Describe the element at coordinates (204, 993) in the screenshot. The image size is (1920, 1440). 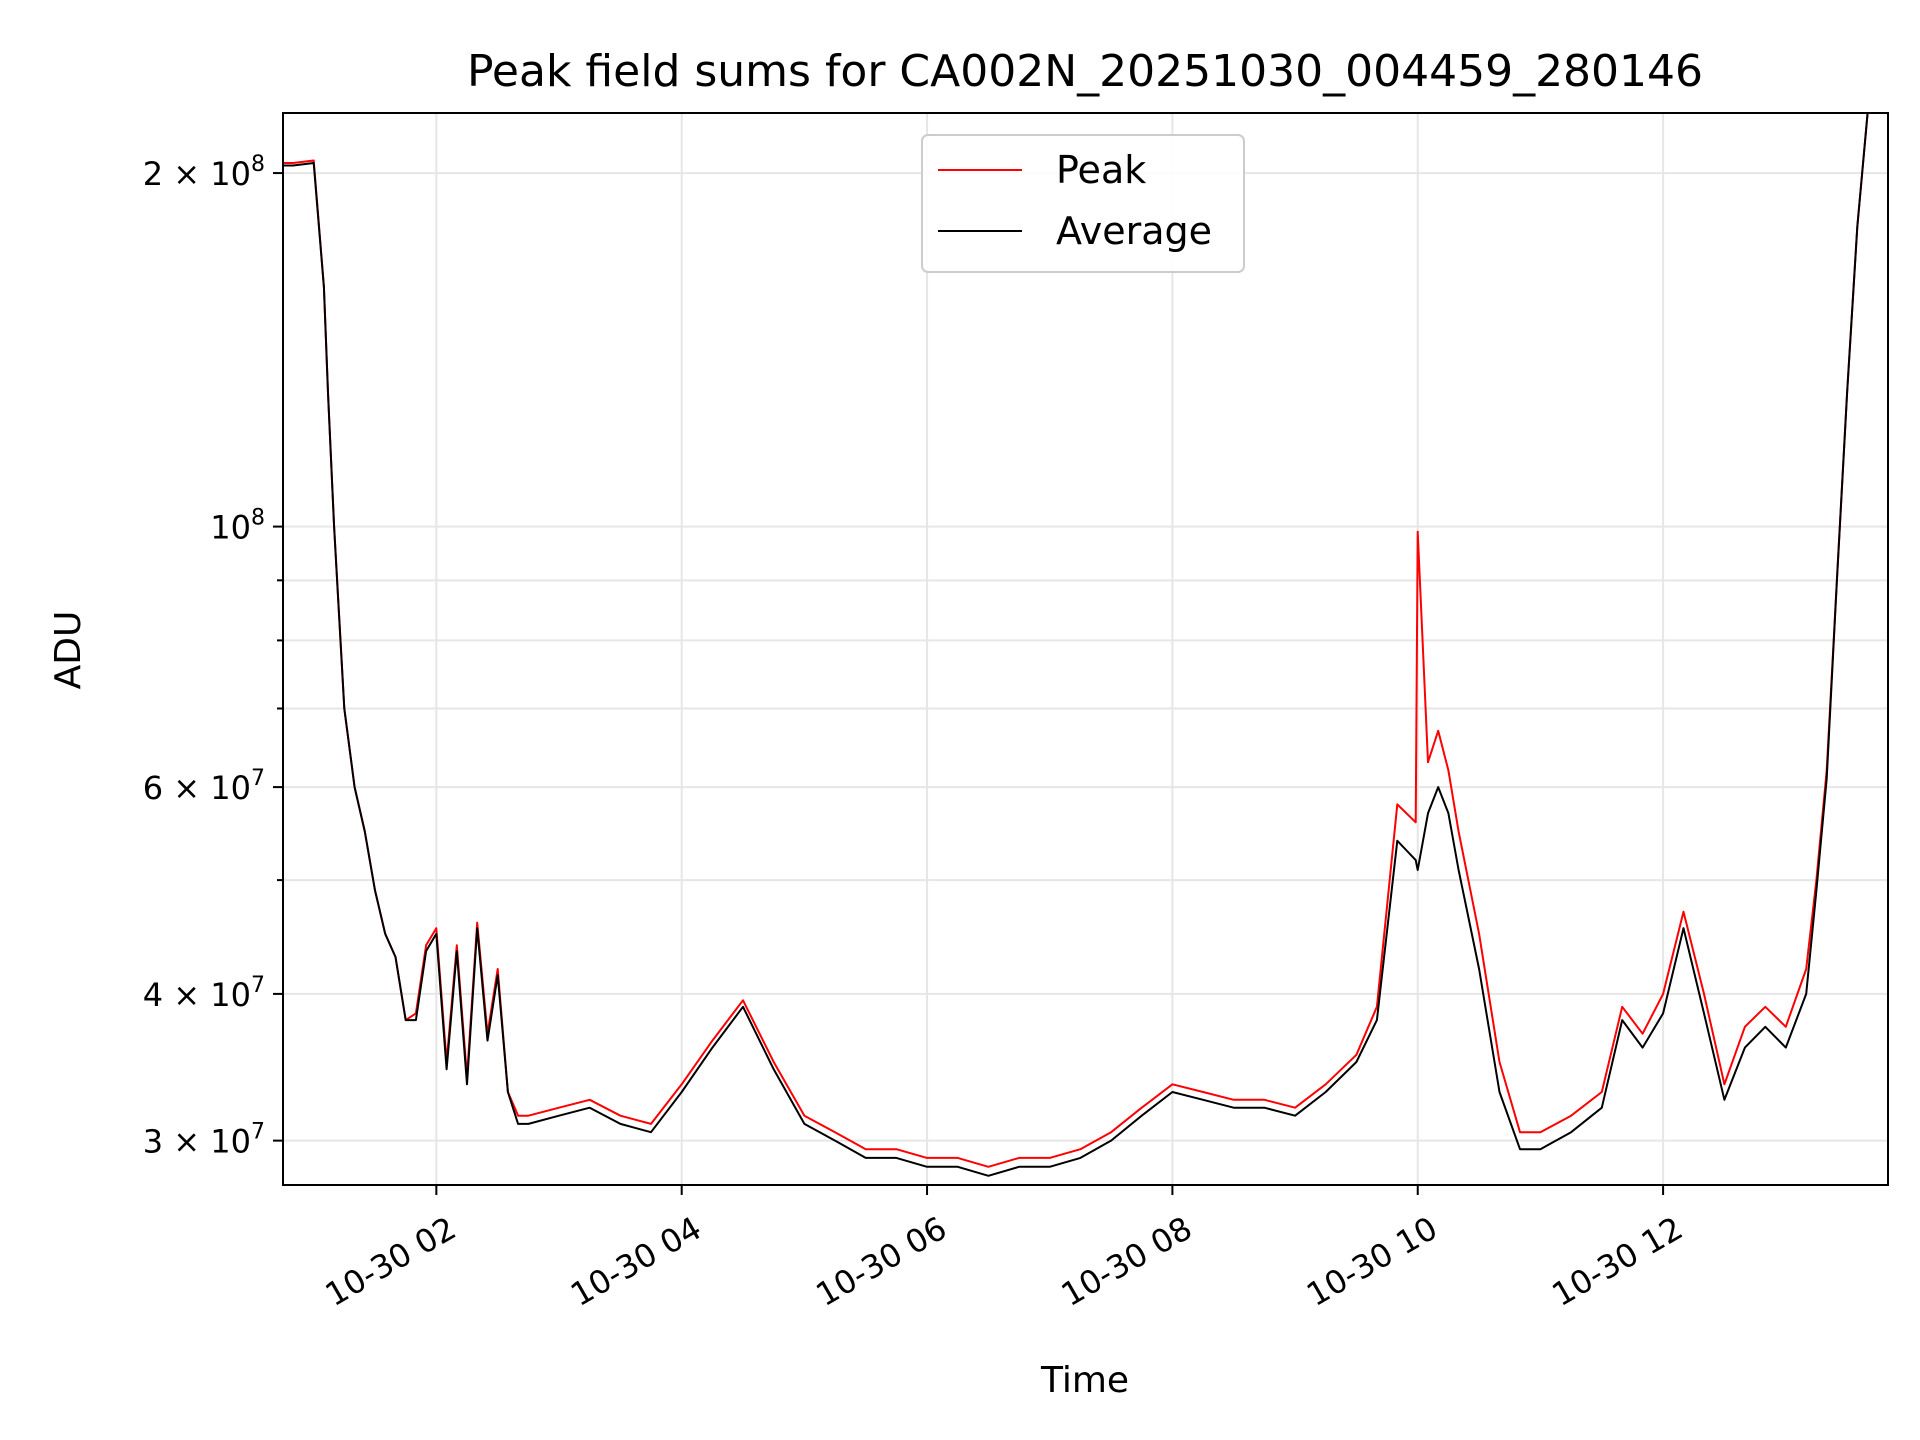
I see `y-tick-label: 4 × 107` at that location.